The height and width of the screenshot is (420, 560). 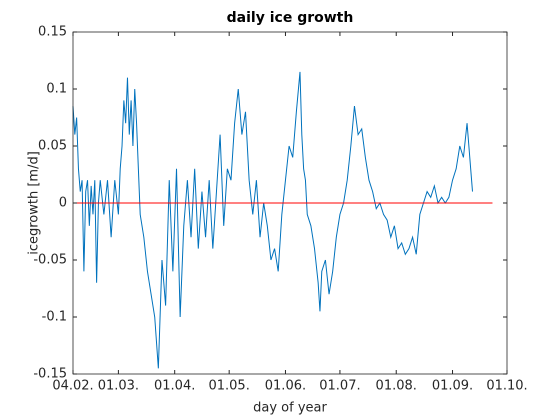 I want to click on y-tick-label: -0.15, so click(x=50, y=374).